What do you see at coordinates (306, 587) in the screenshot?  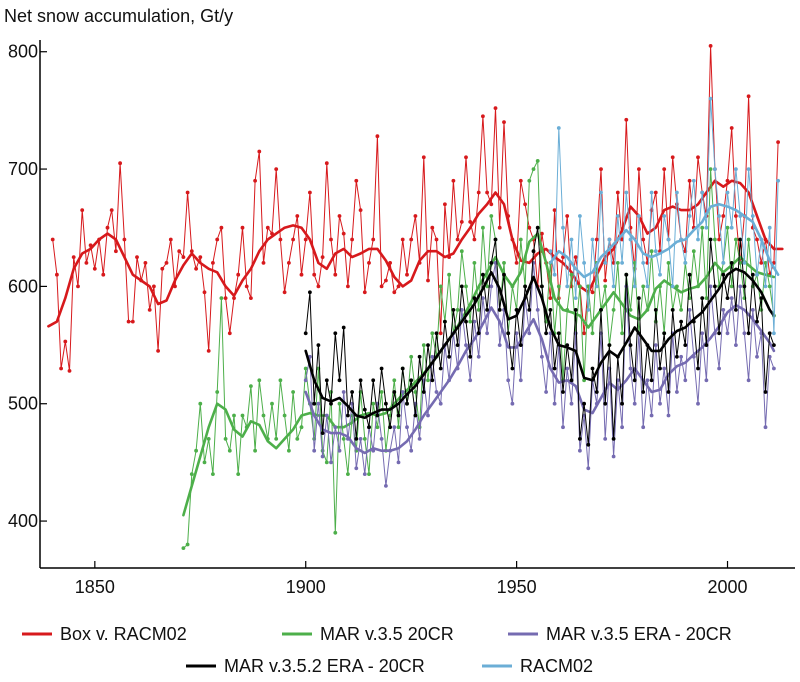 I see `x-tick-label: 1900` at bounding box center [306, 587].